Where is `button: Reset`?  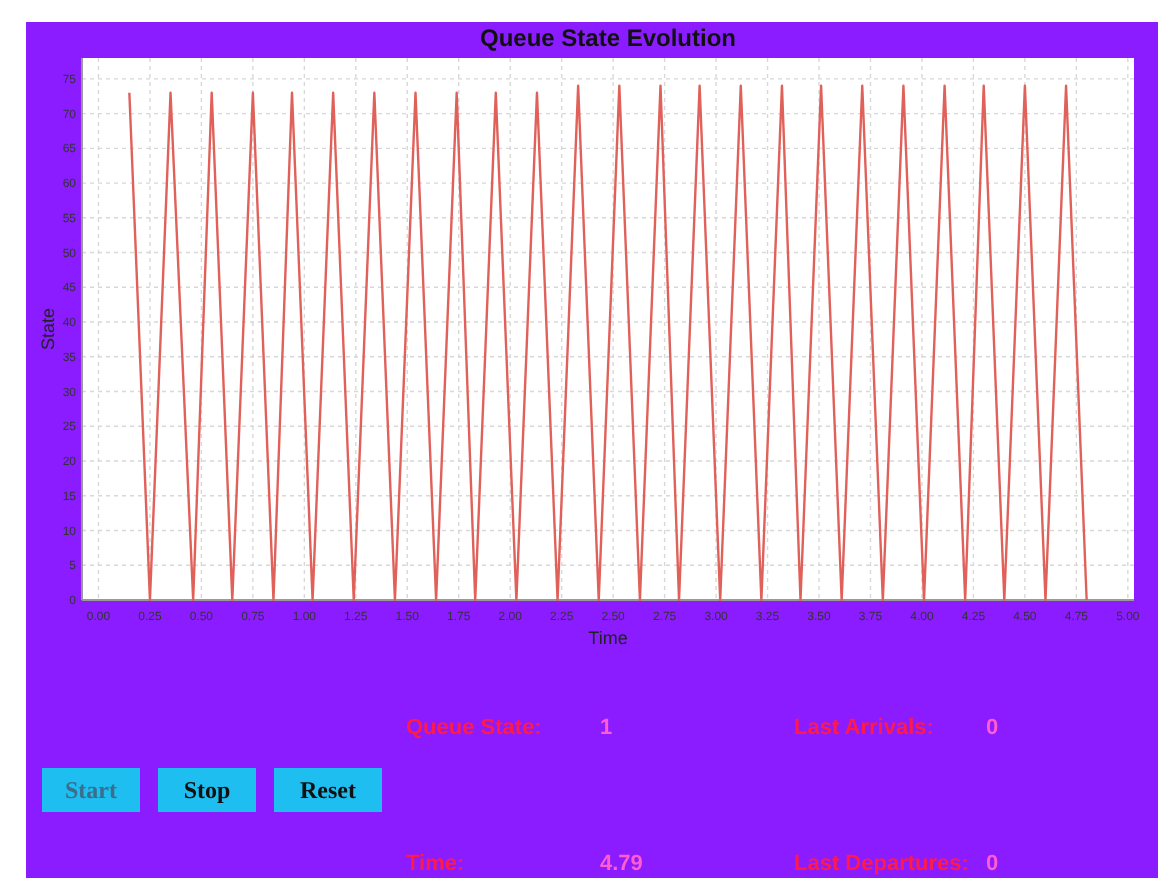 button: Reset is located at coordinates (328, 790).